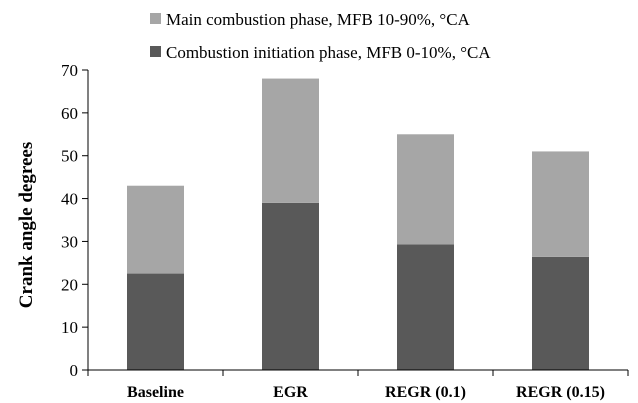 This screenshot has width=638, height=403. I want to click on legend-swatch-initiation, so click(155, 51).